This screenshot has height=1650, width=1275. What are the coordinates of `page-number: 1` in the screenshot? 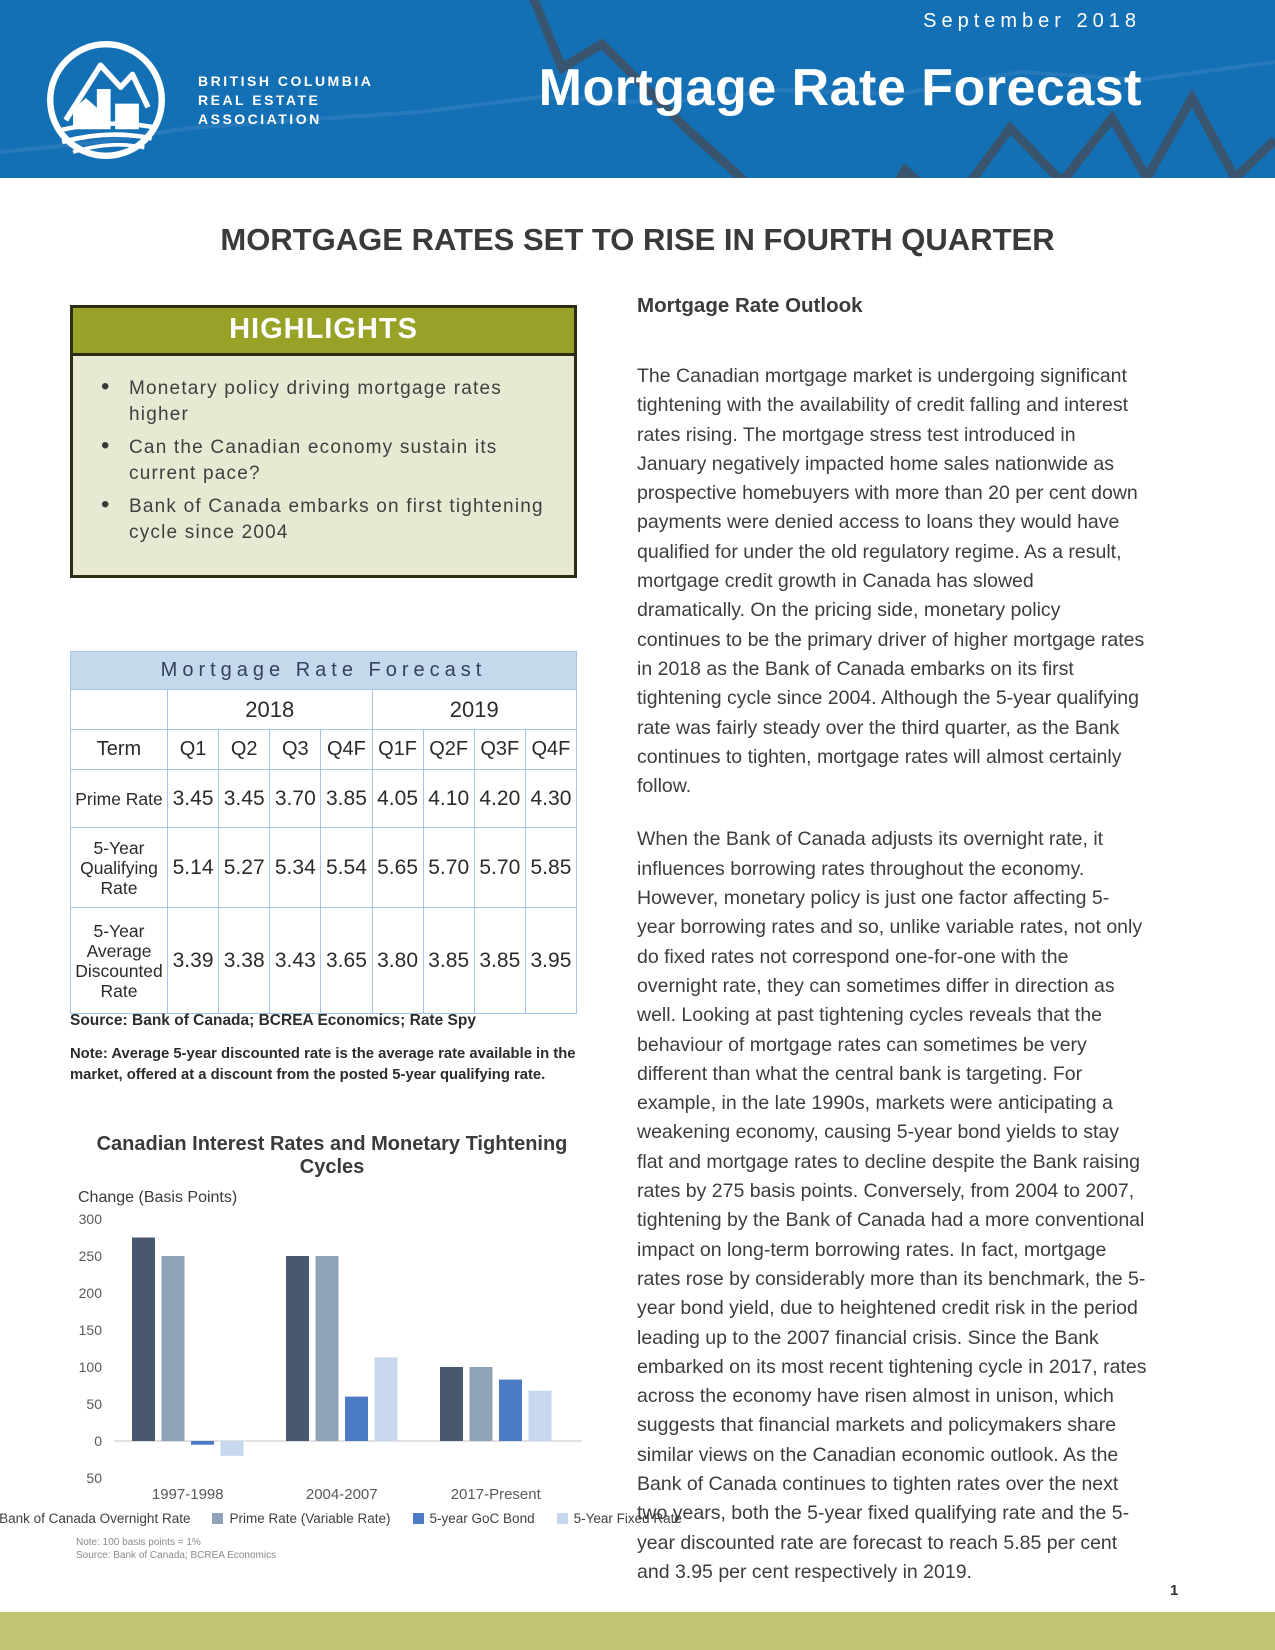 It's located at (1174, 1590).